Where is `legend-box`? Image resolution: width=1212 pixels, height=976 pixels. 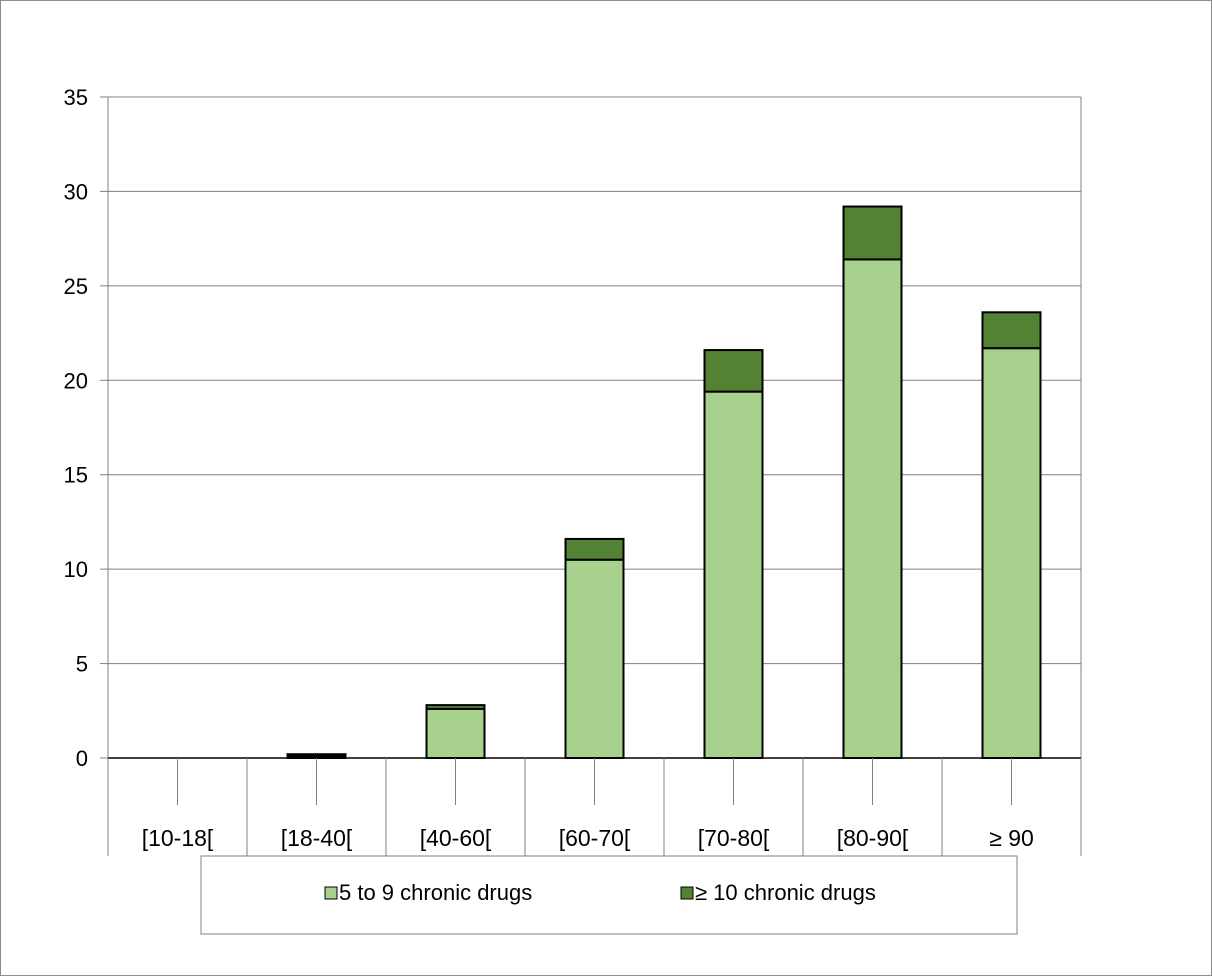
legend-box is located at coordinates (609, 895).